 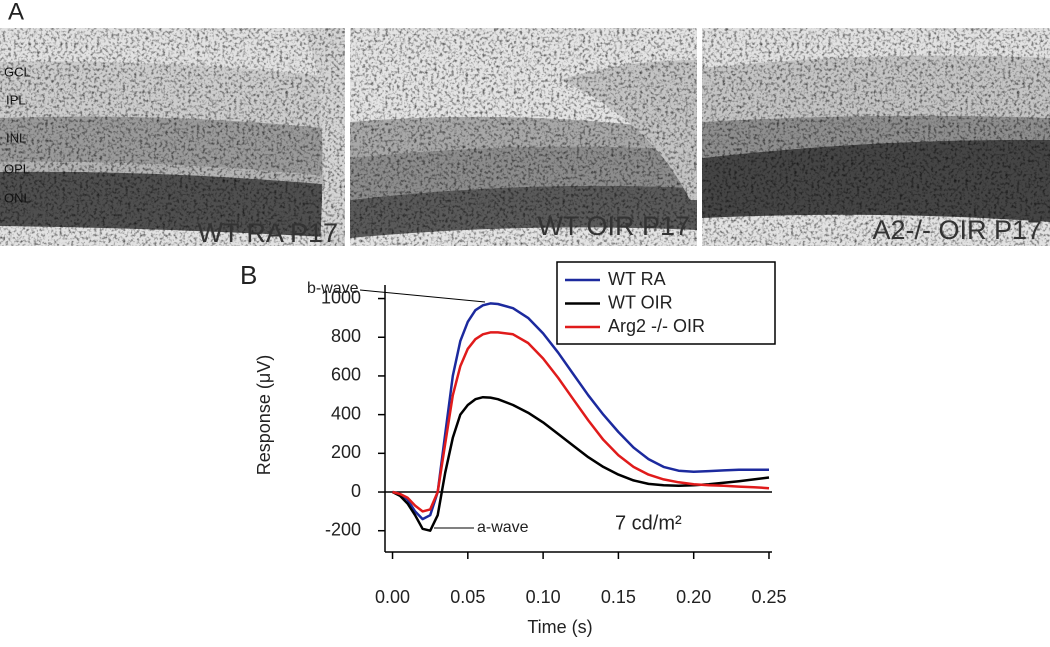 I want to click on legend-label: Arg2 -/- OIR, so click(x=656, y=326).